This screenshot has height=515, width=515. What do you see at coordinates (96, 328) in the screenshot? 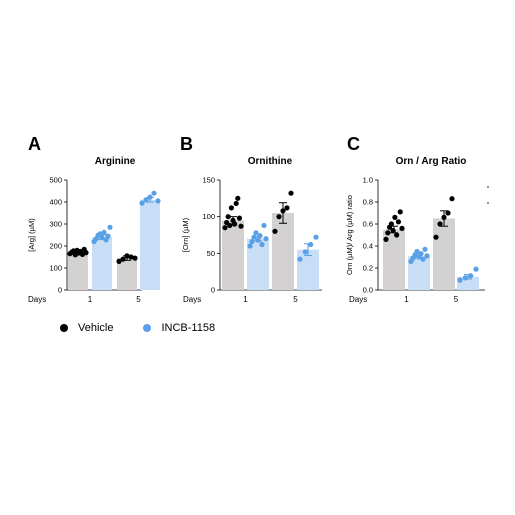
I see `legend-label-vehicle: Vehicle` at bounding box center [96, 328].